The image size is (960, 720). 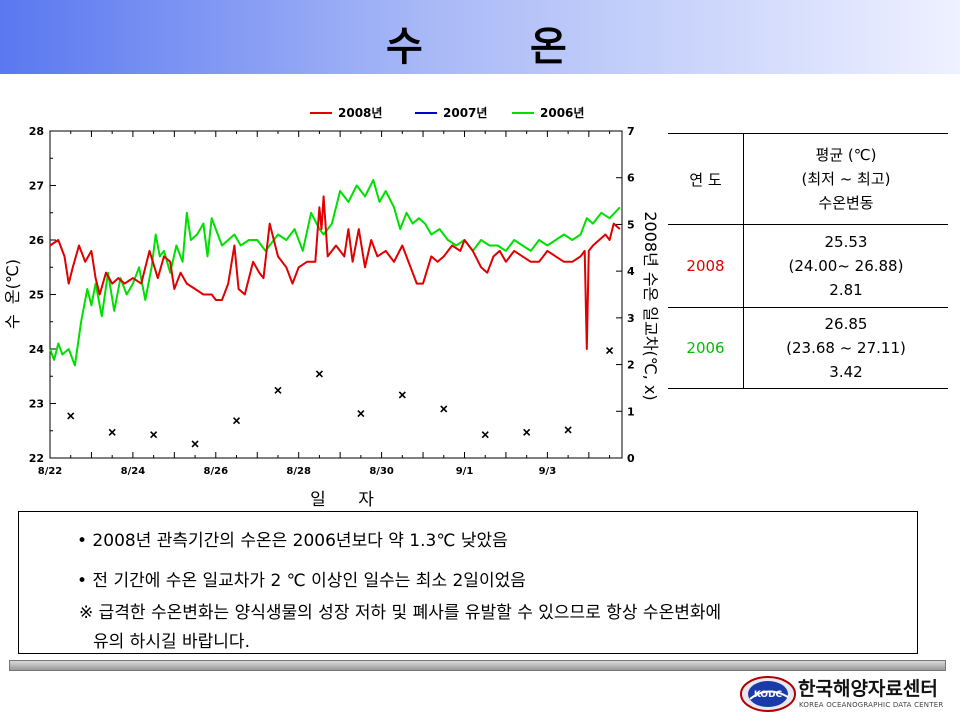 What do you see at coordinates (650, 305) in the screenshot?
I see `y-axis-right-label: 2008년 수온 일교차(℃, x)` at bounding box center [650, 305].